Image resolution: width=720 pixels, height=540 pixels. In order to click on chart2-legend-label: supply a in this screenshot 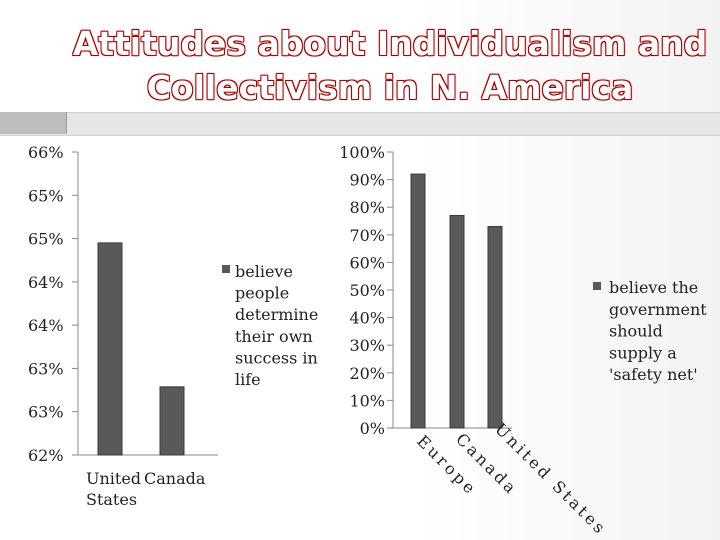, I will do `click(643, 352)`.